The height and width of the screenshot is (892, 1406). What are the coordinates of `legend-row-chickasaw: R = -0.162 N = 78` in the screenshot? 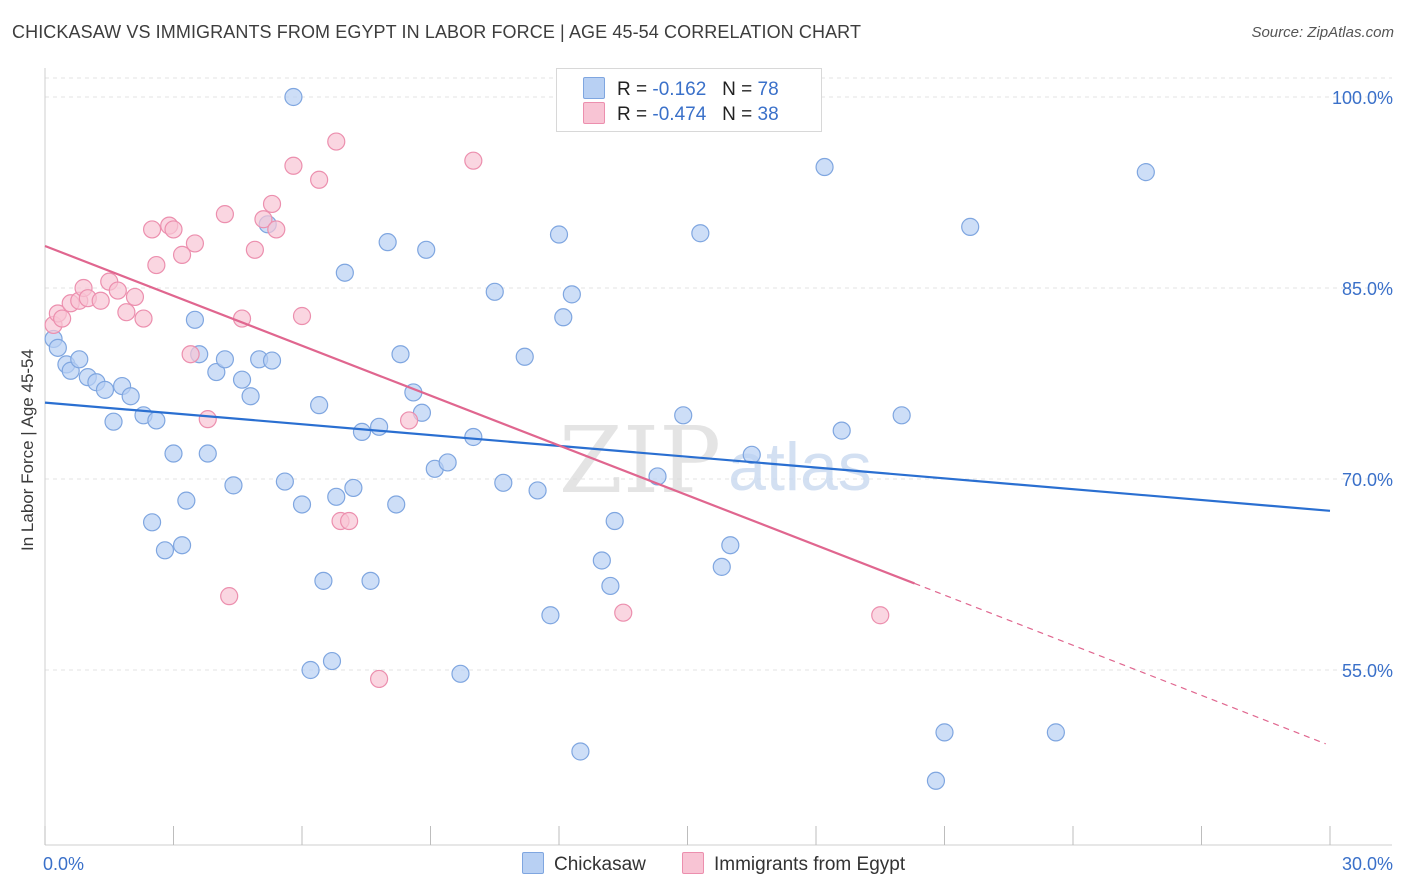 It's located at (681, 89).